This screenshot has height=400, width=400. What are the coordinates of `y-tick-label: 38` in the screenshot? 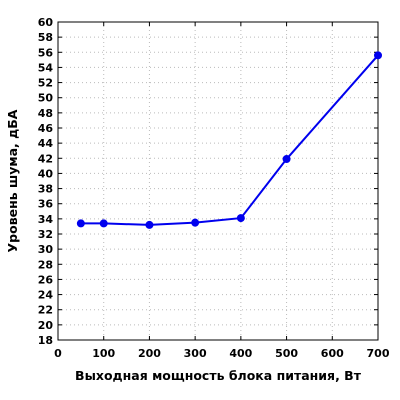 It's located at (45, 189).